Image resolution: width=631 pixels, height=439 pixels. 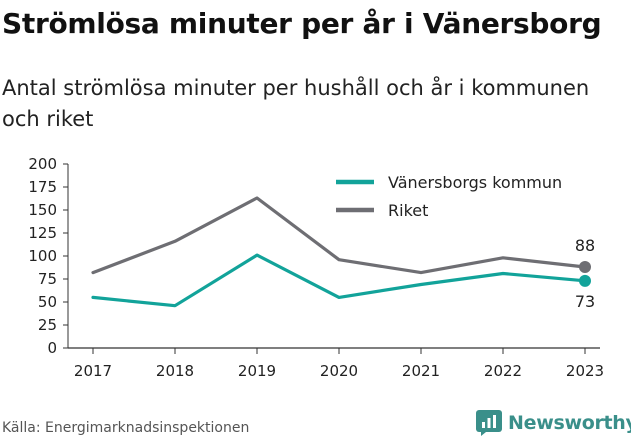 I want to click on y-tick-label: 25, so click(x=47, y=325).